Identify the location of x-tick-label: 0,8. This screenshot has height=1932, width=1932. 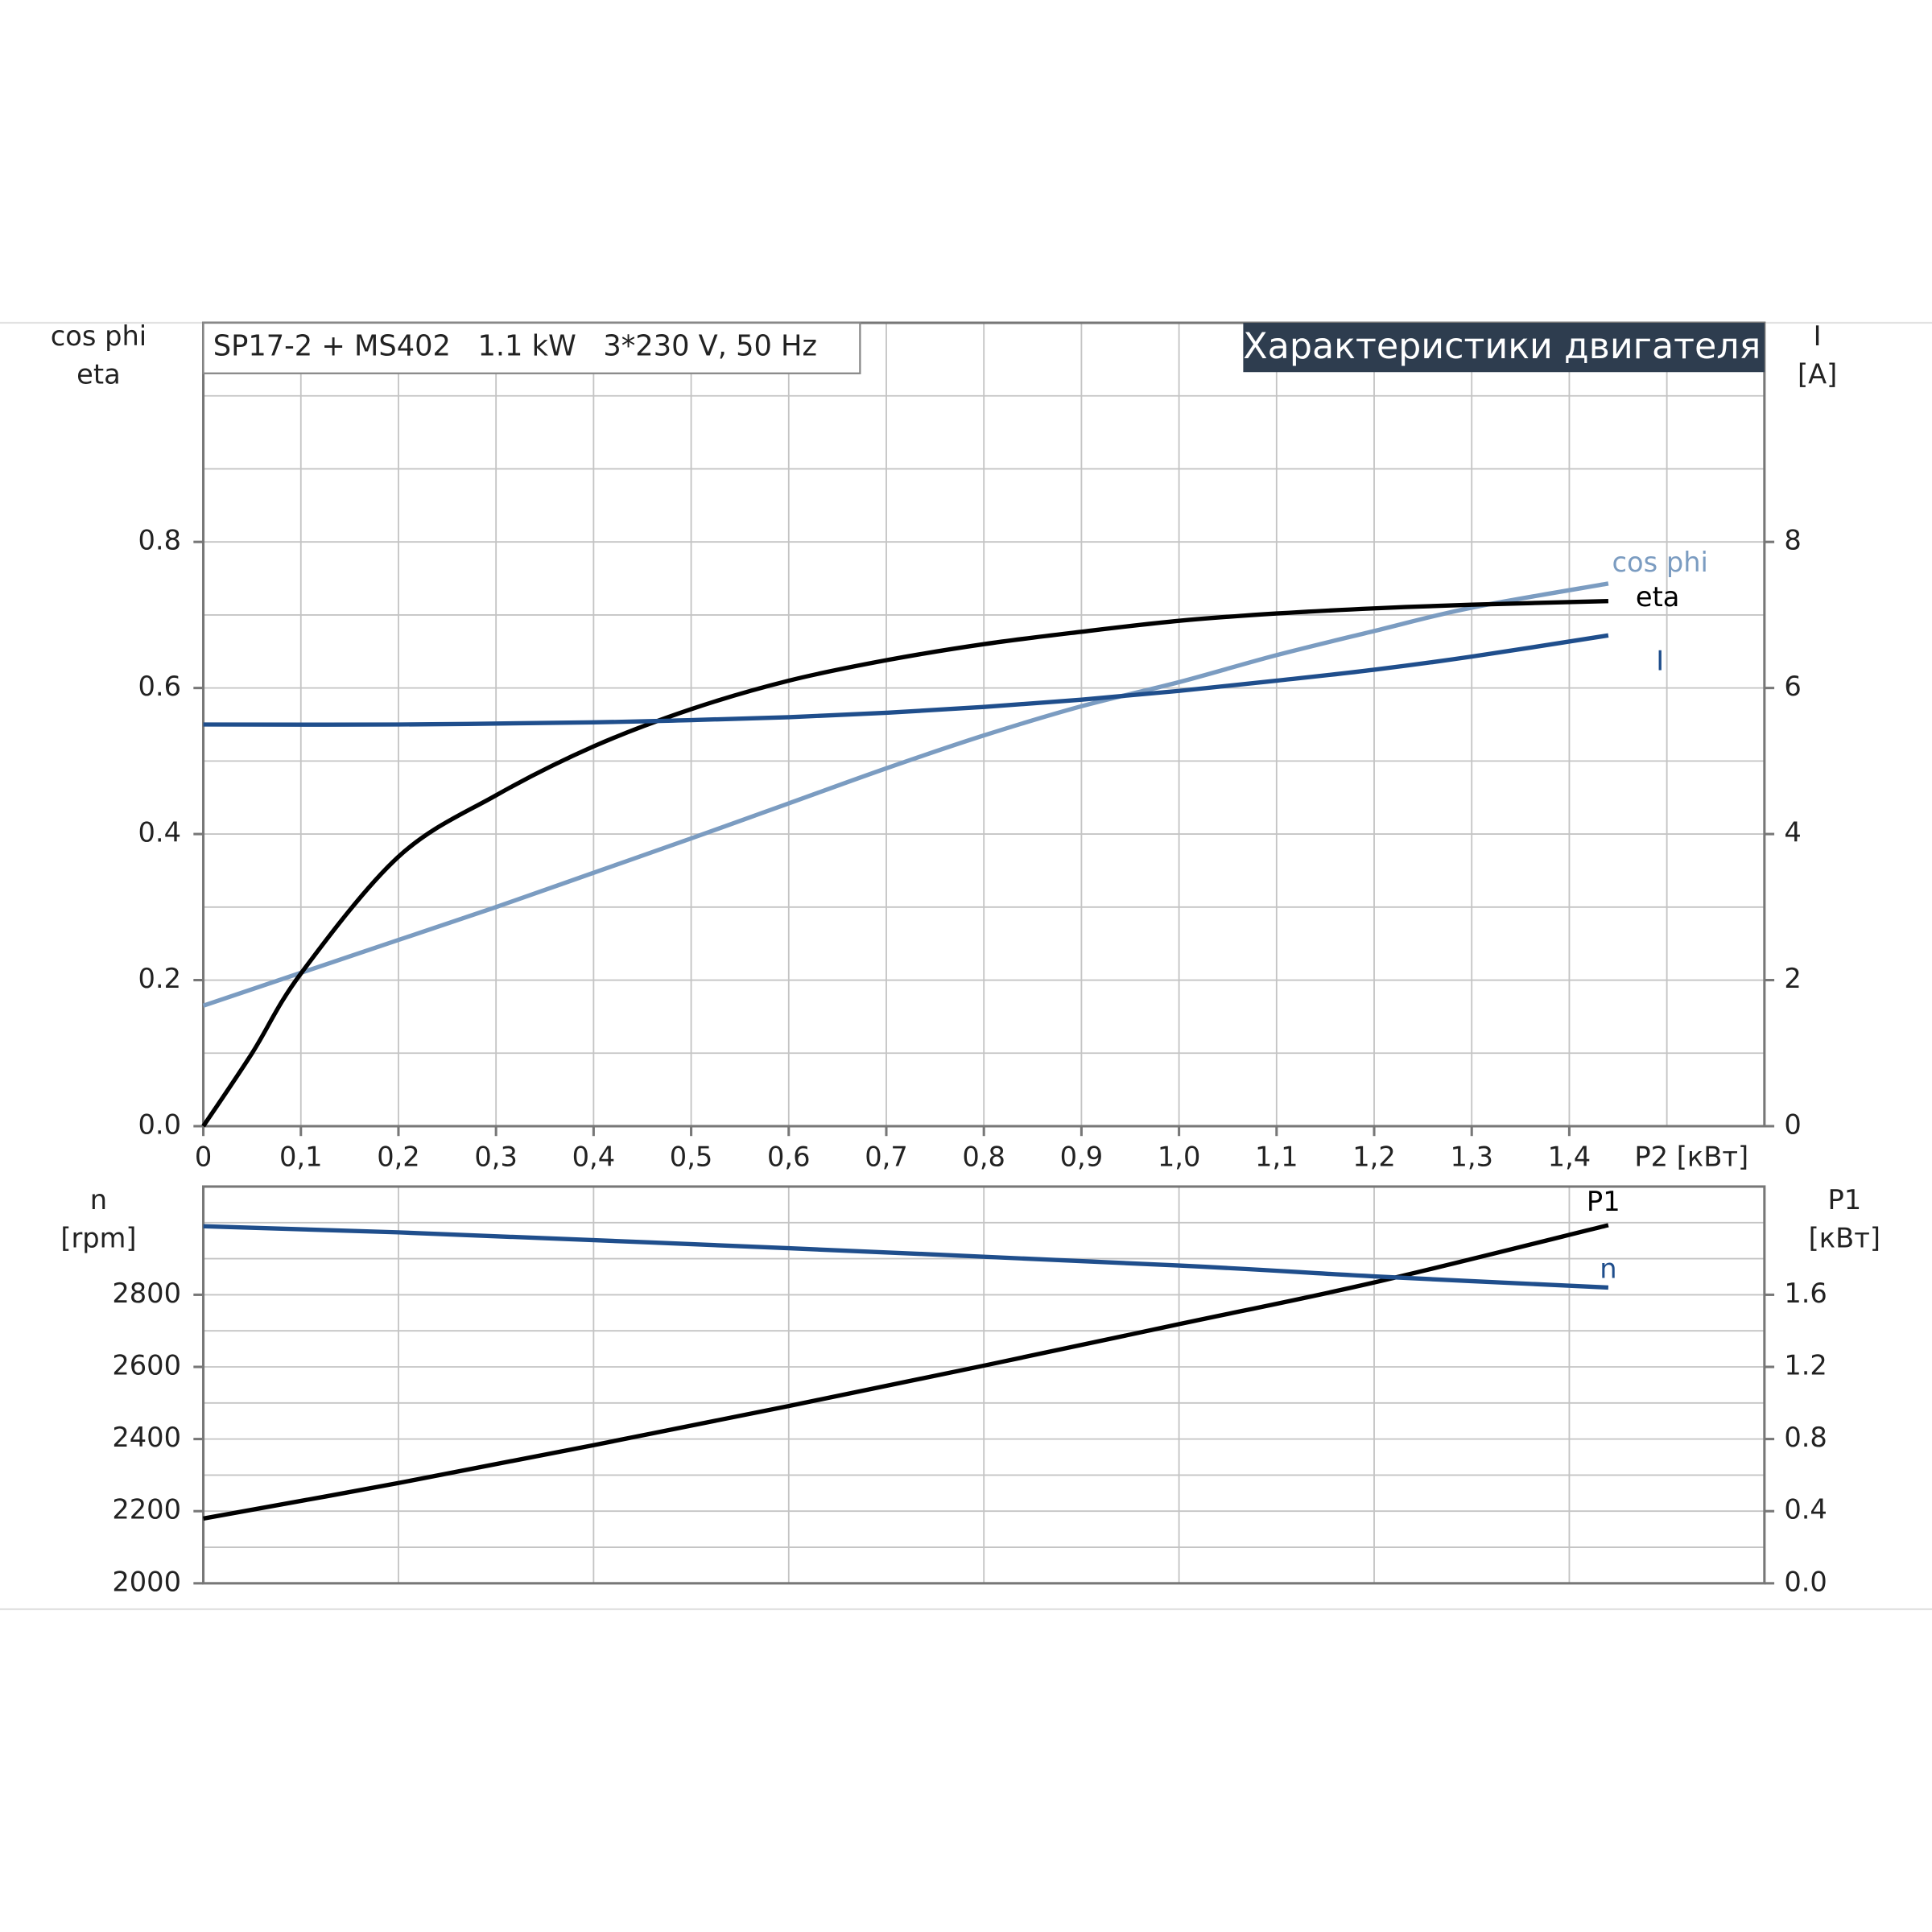
(983, 1156).